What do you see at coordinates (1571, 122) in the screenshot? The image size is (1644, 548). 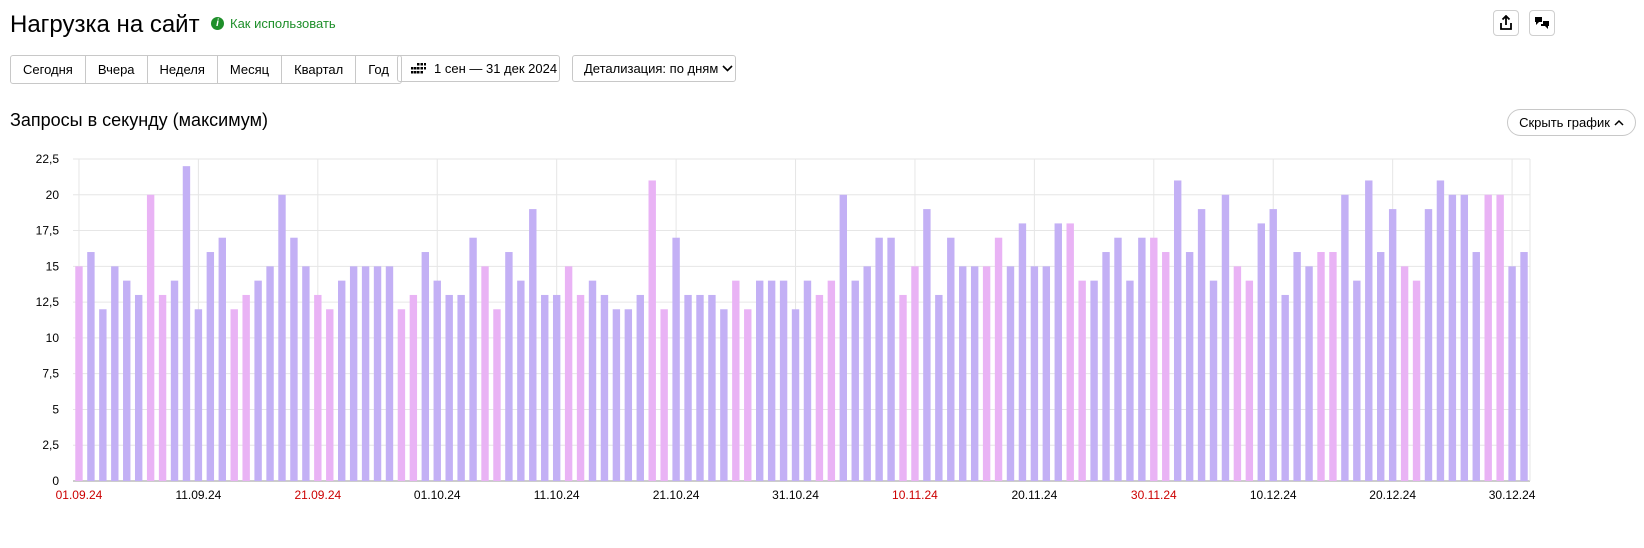 I see `hide-chart-button: Скрыть график` at bounding box center [1571, 122].